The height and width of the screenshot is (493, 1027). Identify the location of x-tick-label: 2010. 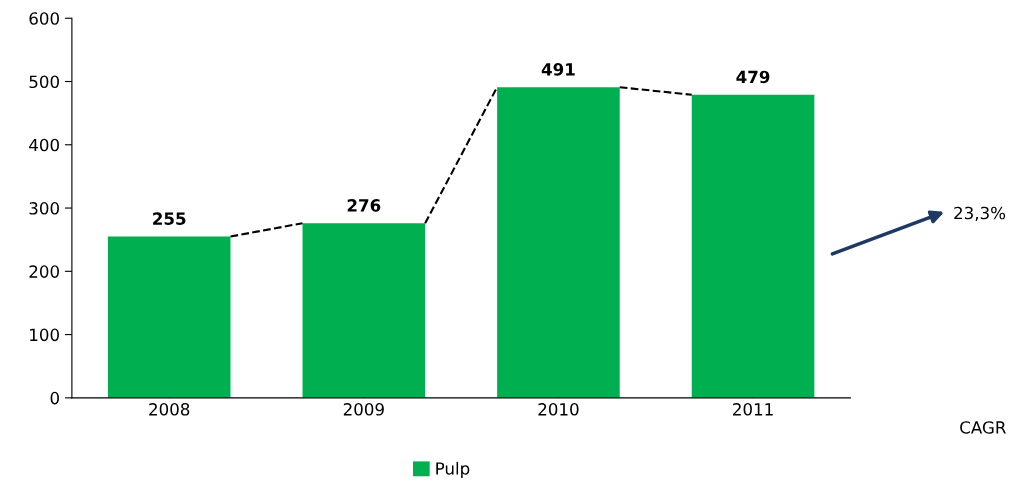
(558, 409).